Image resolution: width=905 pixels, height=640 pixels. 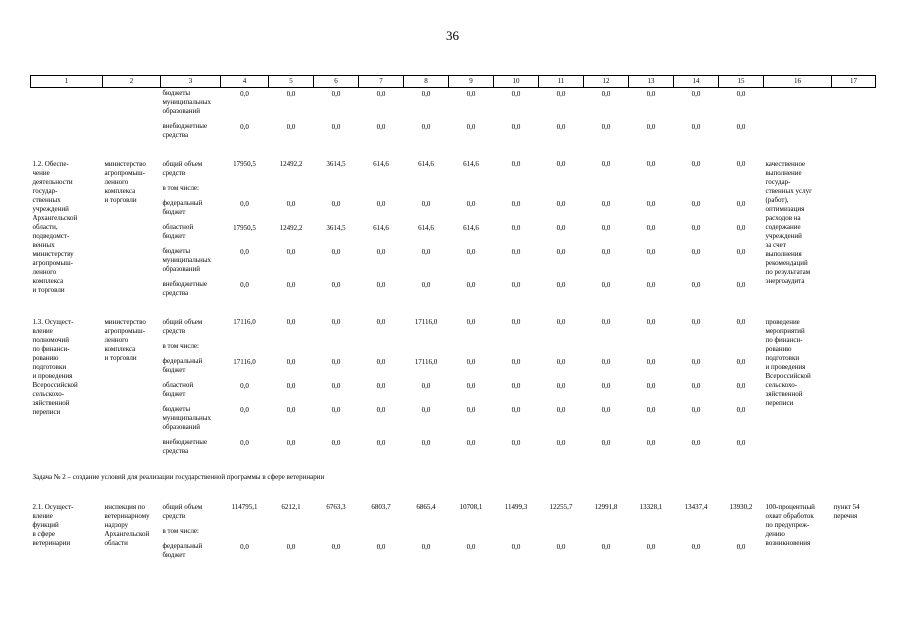 What do you see at coordinates (132, 117) in the screenshot?
I see `executor-cell` at bounding box center [132, 117].